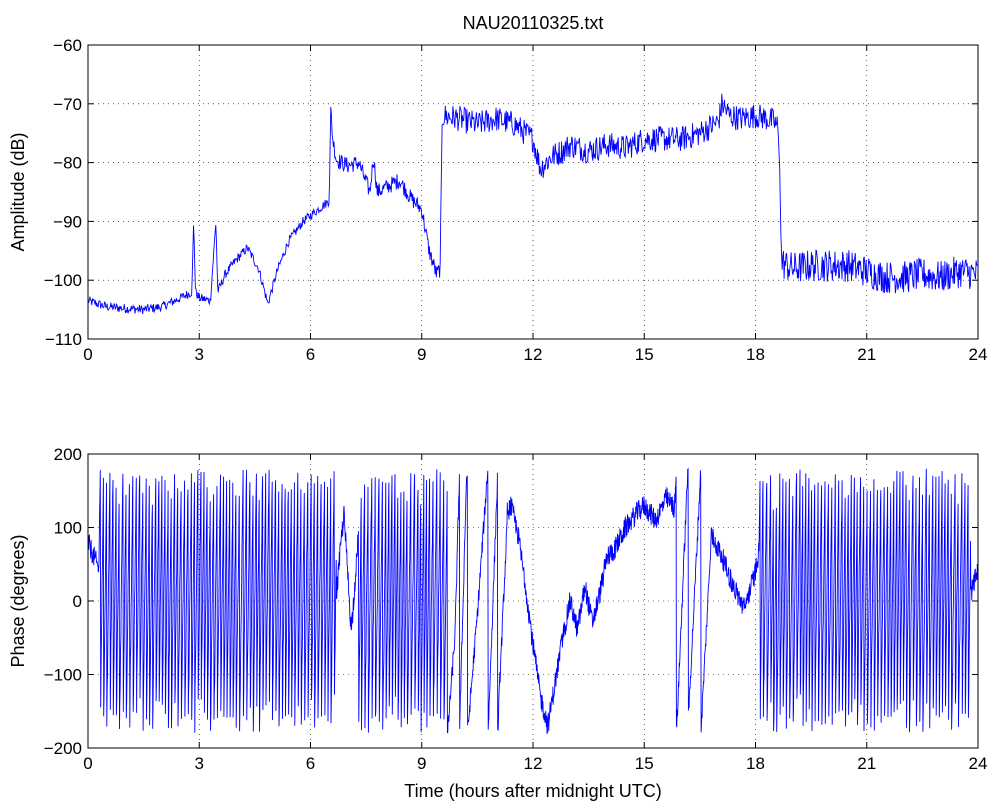 The height and width of the screenshot is (806, 998). Describe the element at coordinates (644, 763) in the screenshot. I see `phase-x-tick-label-5: 15` at that location.